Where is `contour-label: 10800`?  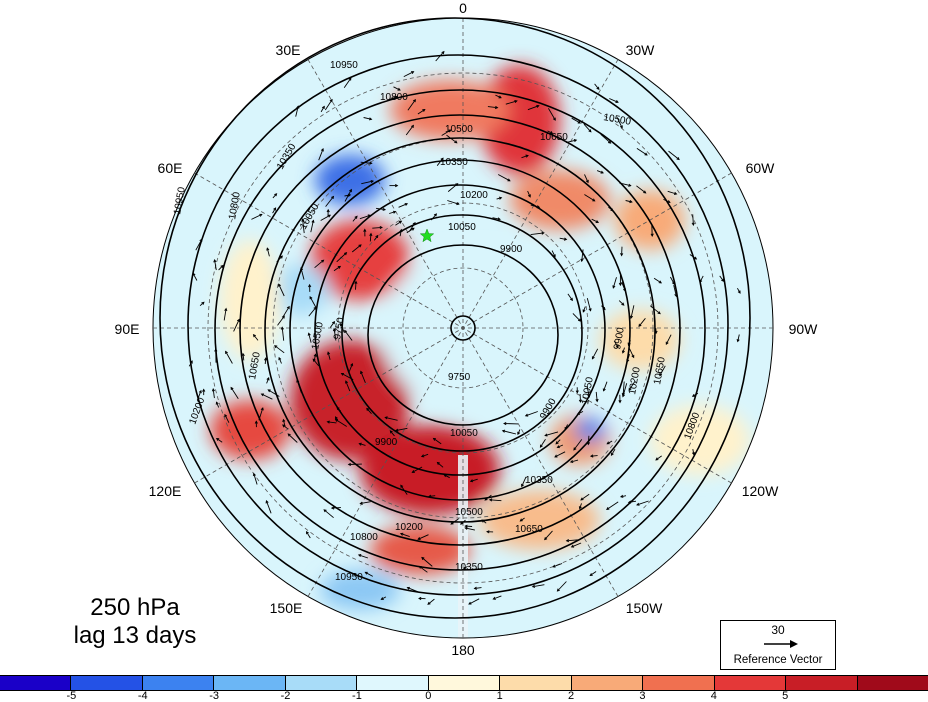
contour-label: 10800 is located at coordinates (364, 537).